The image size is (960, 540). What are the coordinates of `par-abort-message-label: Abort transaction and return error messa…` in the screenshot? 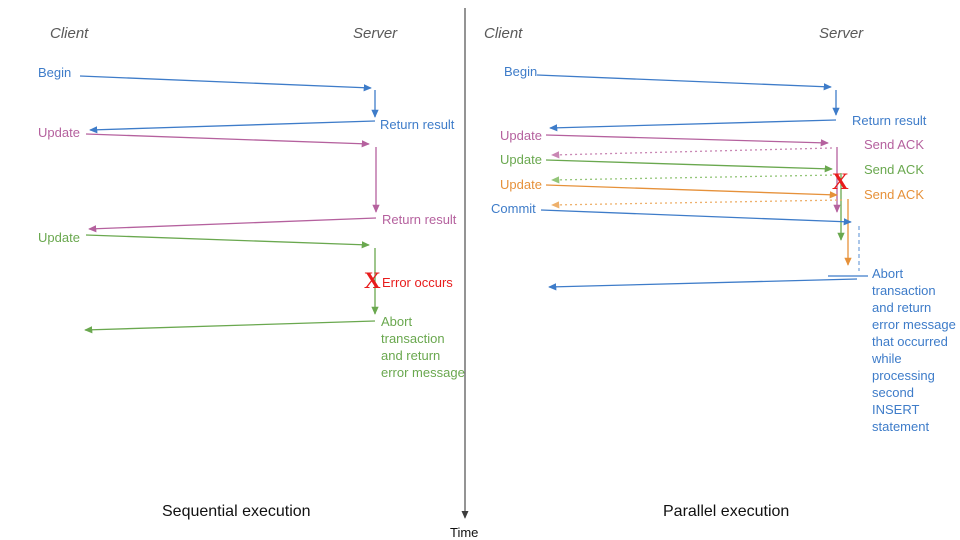 It's located at (914, 350).